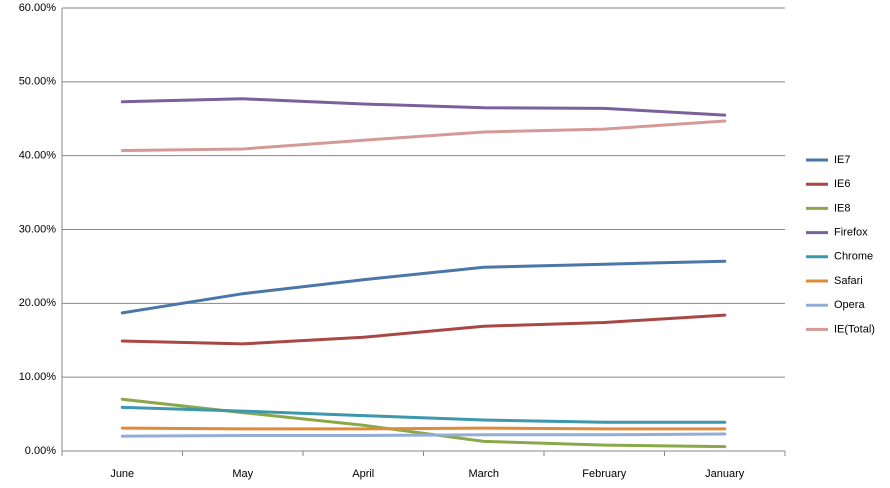 This screenshot has width=890, height=488. Describe the element at coordinates (423, 107) in the screenshot. I see `series-line-firefox` at that location.